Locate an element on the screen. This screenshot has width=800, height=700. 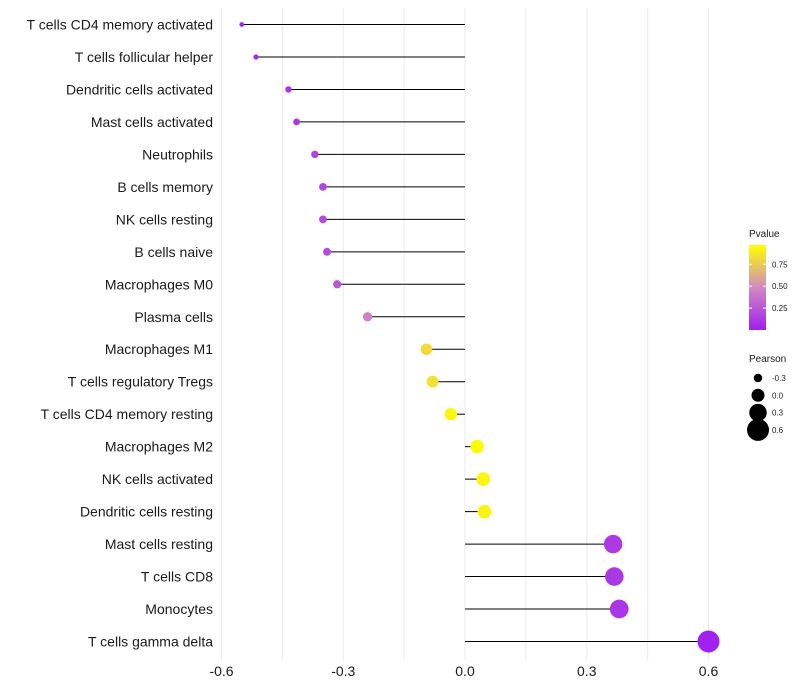
category-label: NK cells activated is located at coordinates (157, 479).